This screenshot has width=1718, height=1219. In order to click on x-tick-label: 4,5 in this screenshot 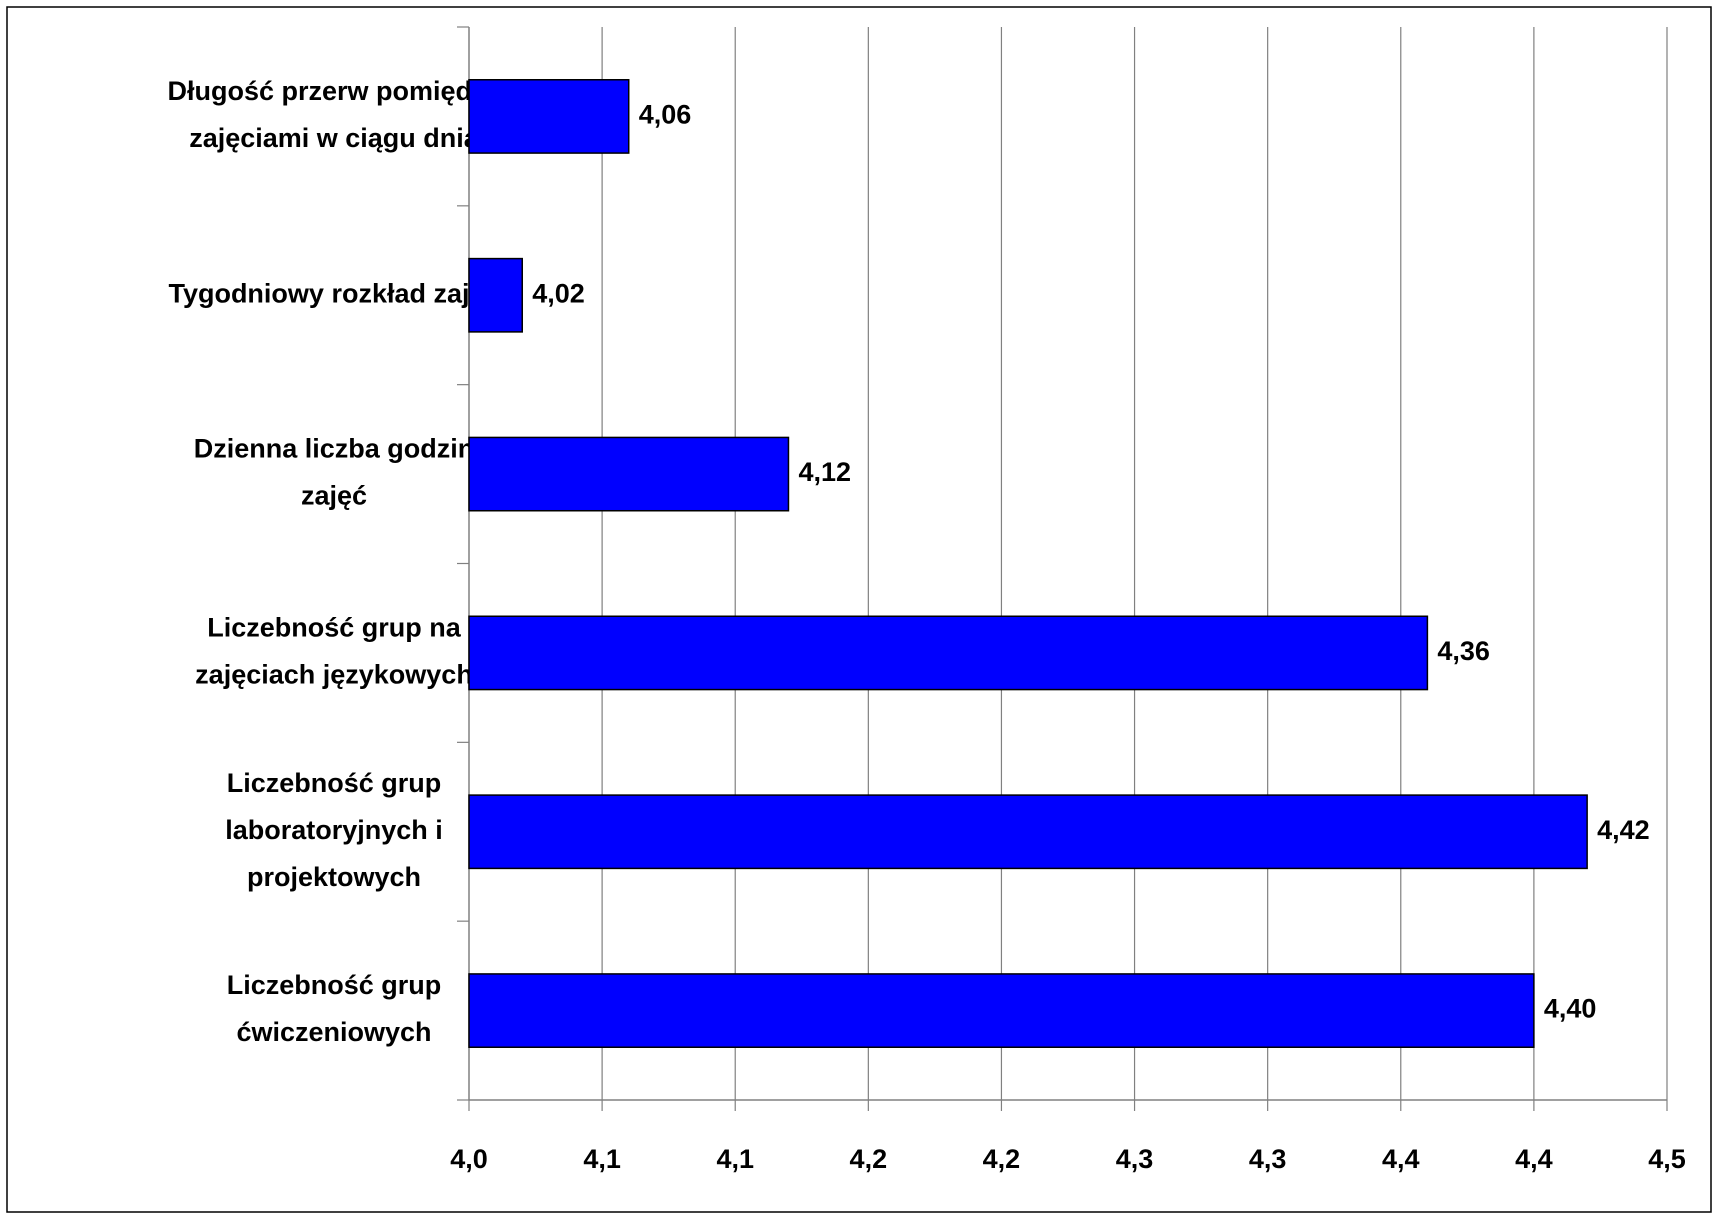, I will do `click(1667, 1159)`.